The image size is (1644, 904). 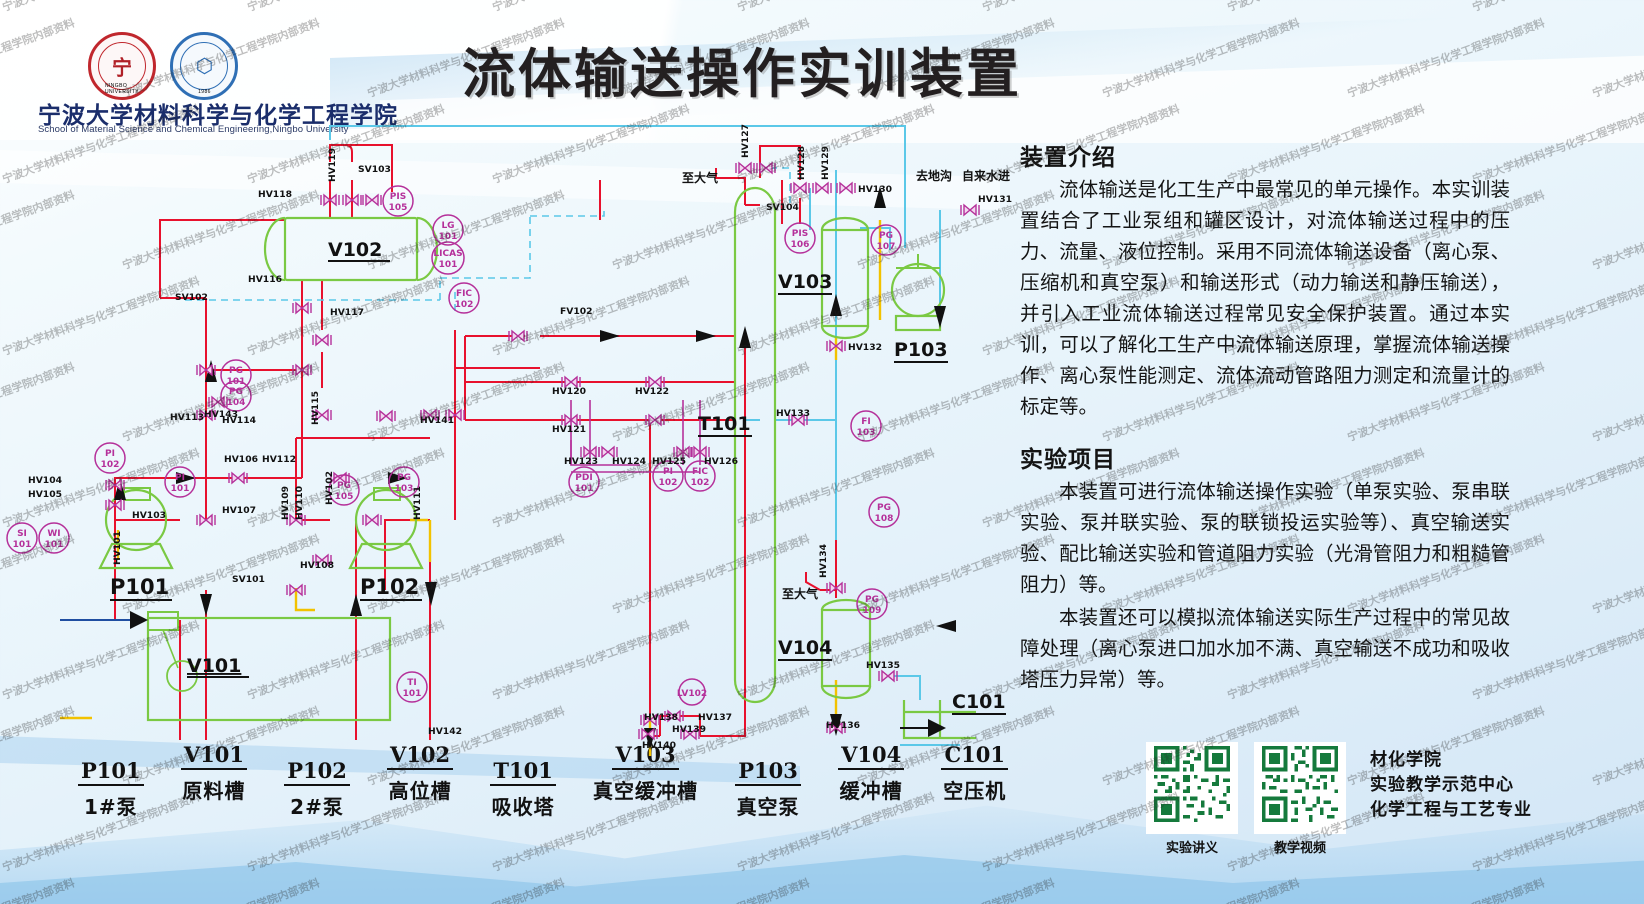 What do you see at coordinates (412, 683) in the screenshot?
I see `svg-text: TI` at bounding box center [412, 683].